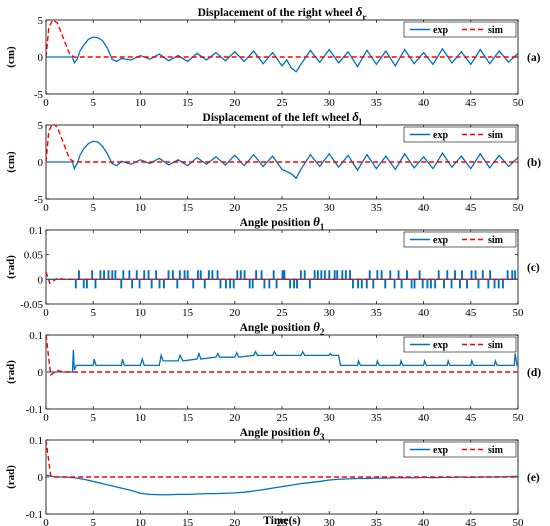 The image size is (550, 526). What do you see at coordinates (355, 116) in the screenshot?
I see `title-symbol: δ` at bounding box center [355, 116].